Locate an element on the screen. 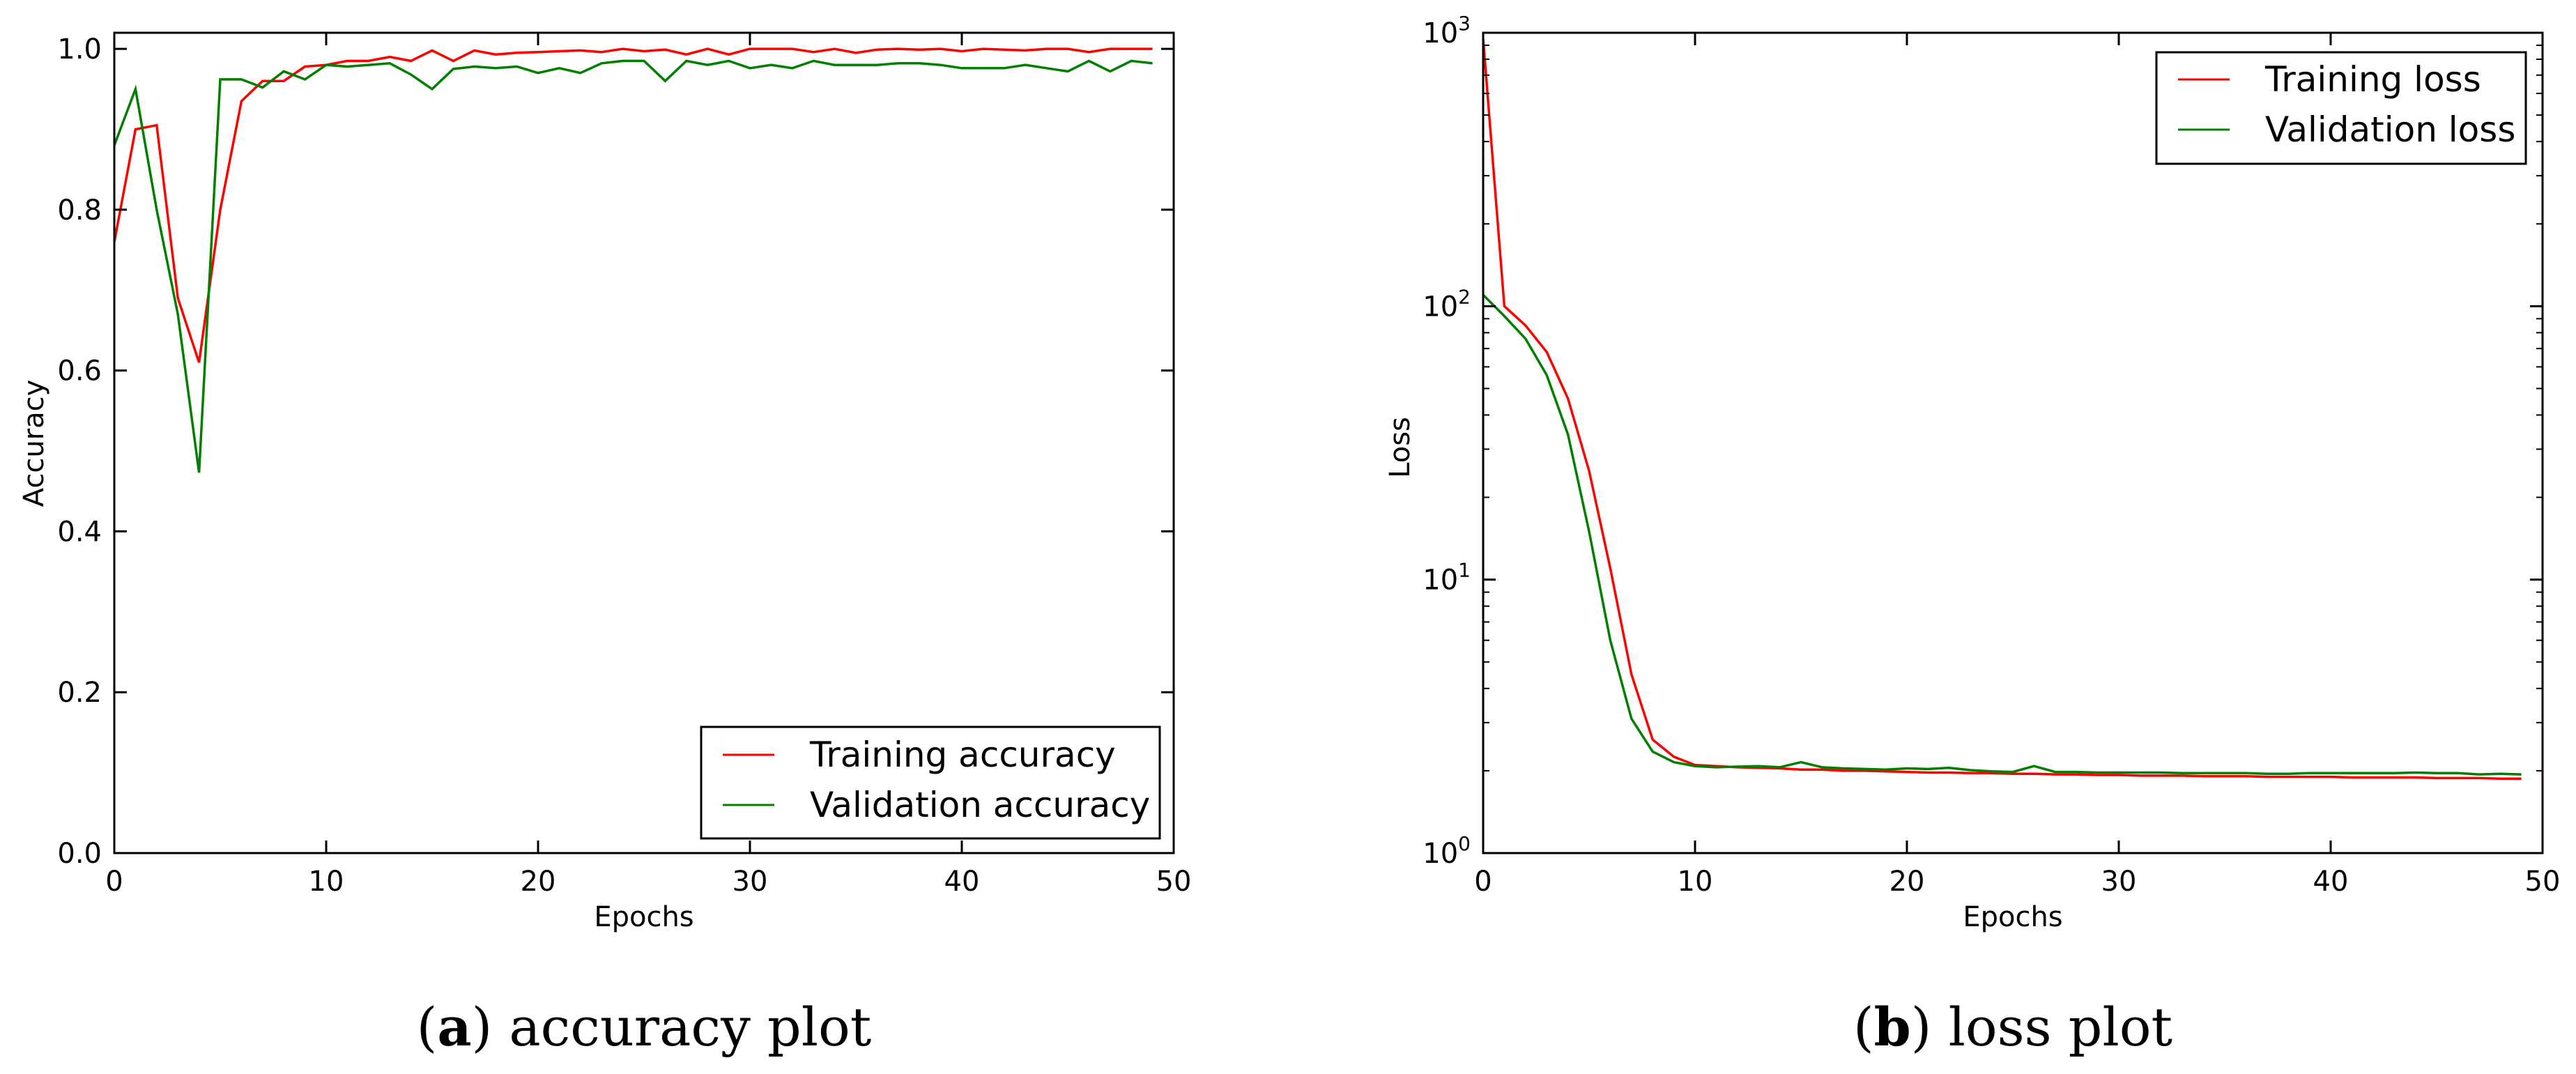  loss-x-tick-label: 40 is located at coordinates (2331, 882).